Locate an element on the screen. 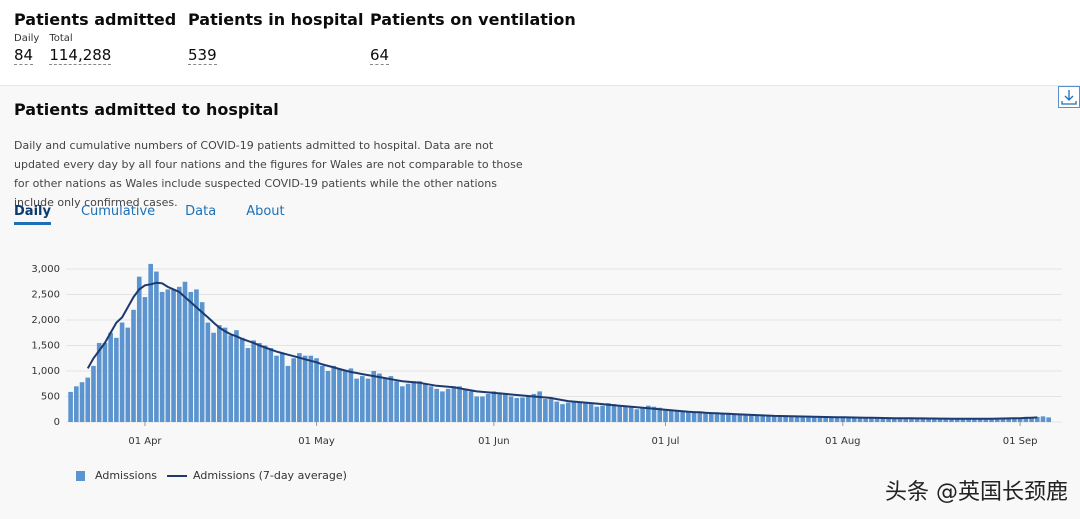 The image size is (1080, 519). stat-title: Patients on ventilation is located at coordinates (473, 19).